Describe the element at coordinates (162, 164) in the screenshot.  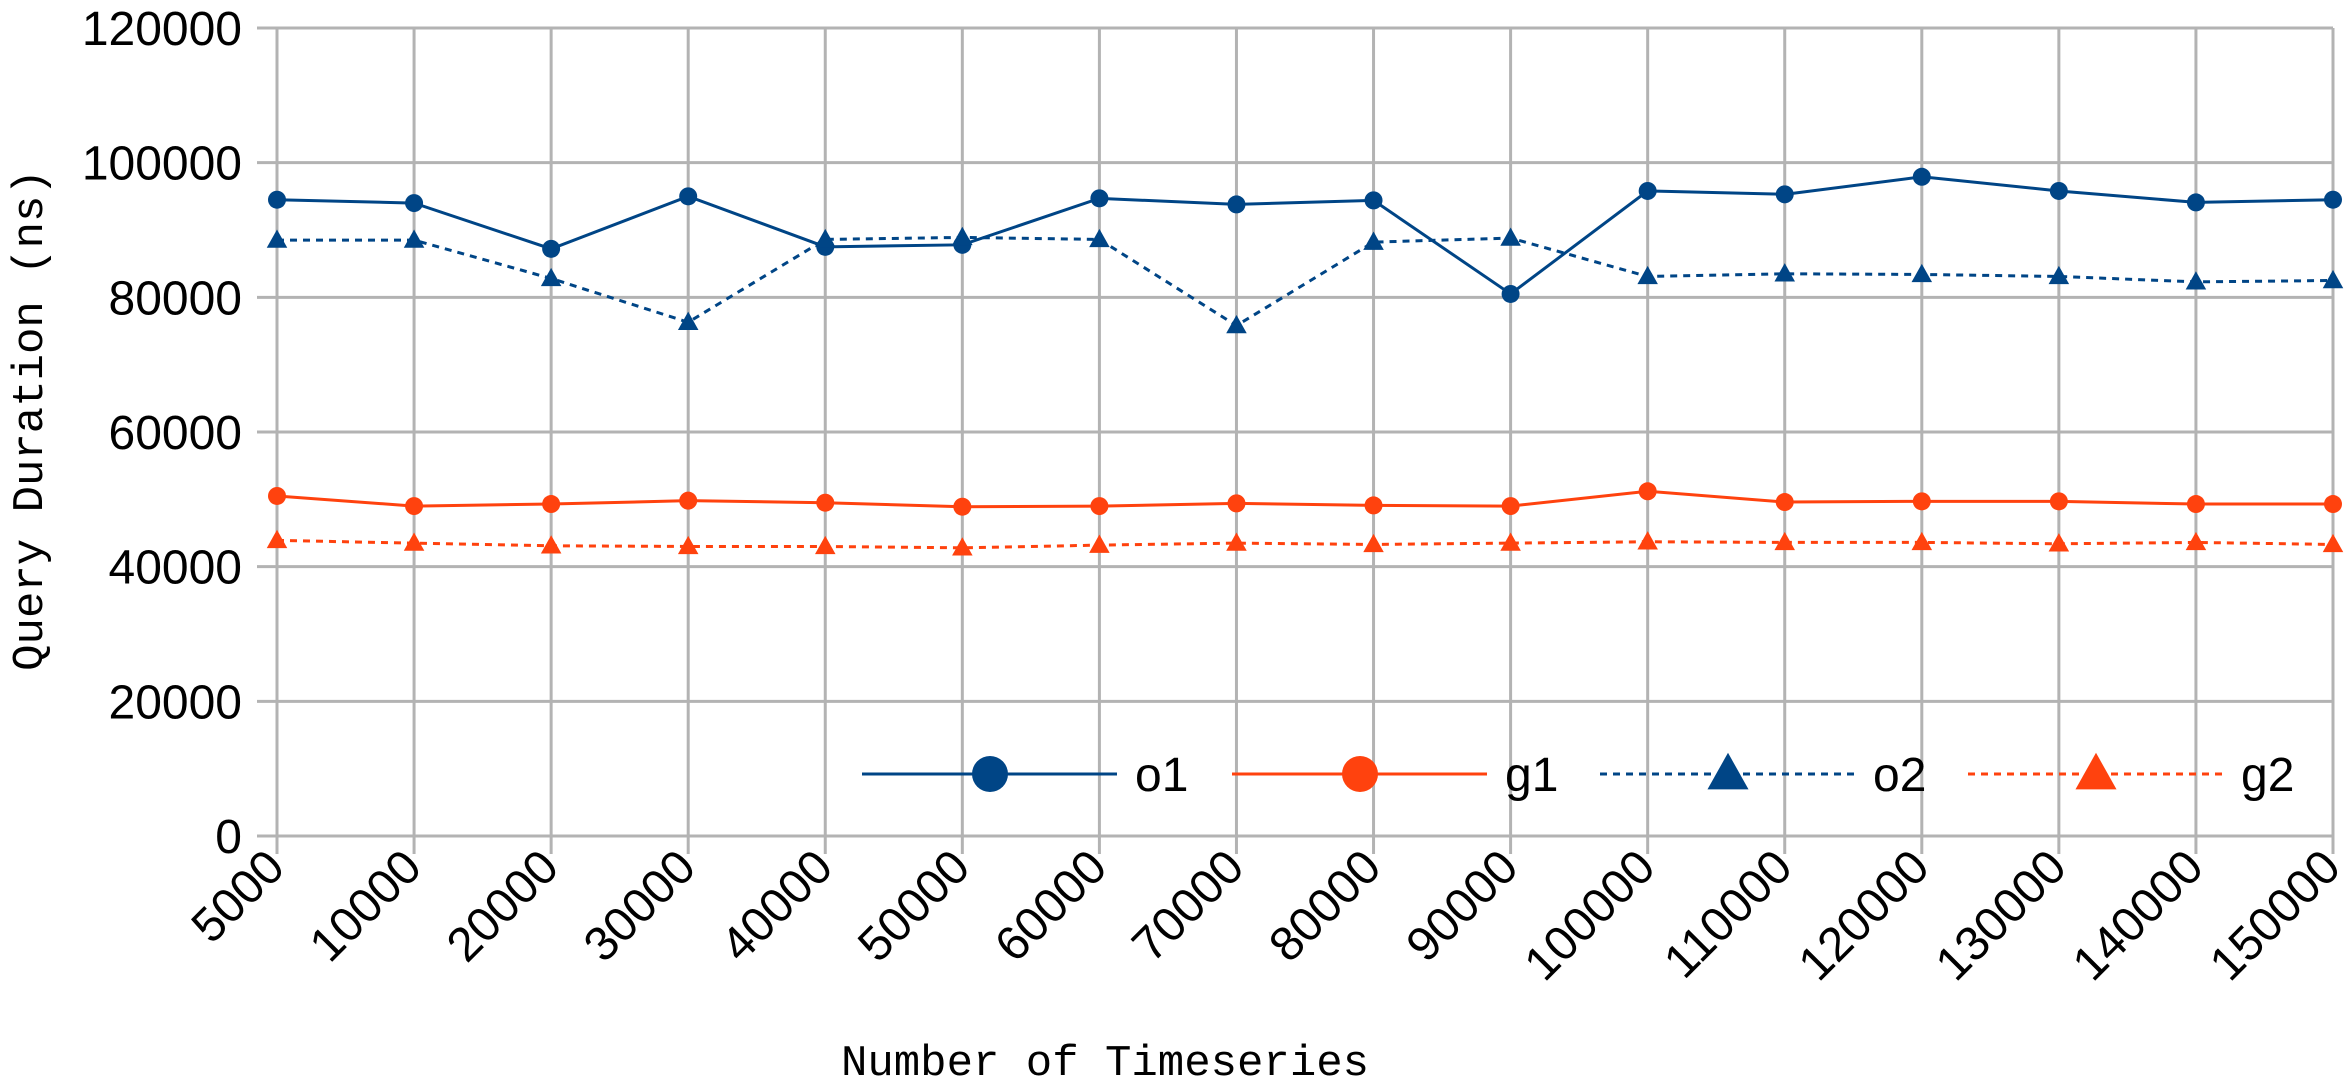
I see `y-tick-label: 100000` at that location.